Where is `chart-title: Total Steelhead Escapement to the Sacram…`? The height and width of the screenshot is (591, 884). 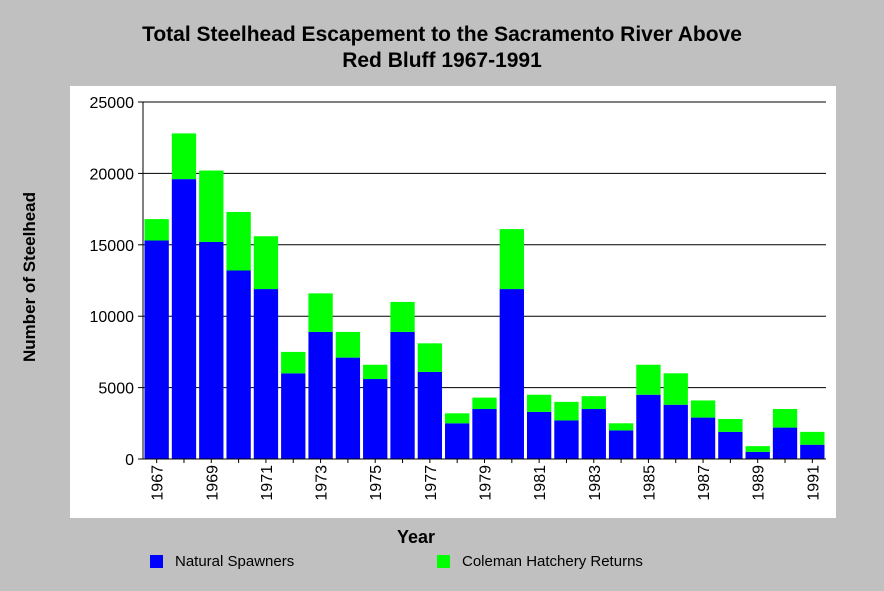 chart-title: Total Steelhead Escapement to the Sacram… is located at coordinates (442, 48).